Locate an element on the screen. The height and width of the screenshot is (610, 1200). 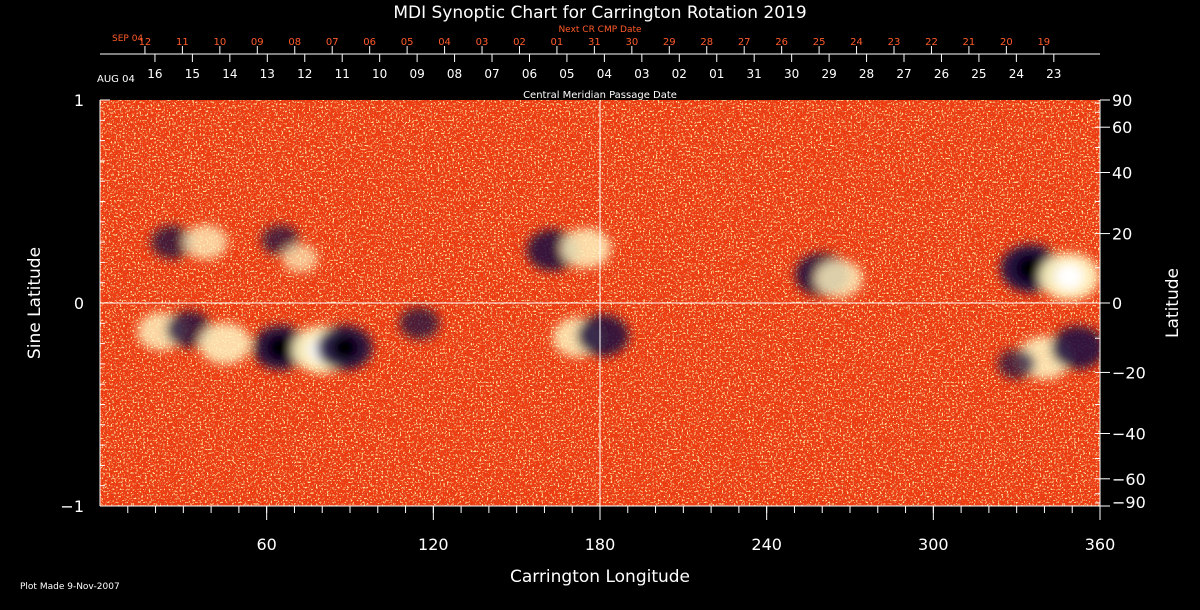
y-axis-label-right: Latitude is located at coordinates (1173, 303).